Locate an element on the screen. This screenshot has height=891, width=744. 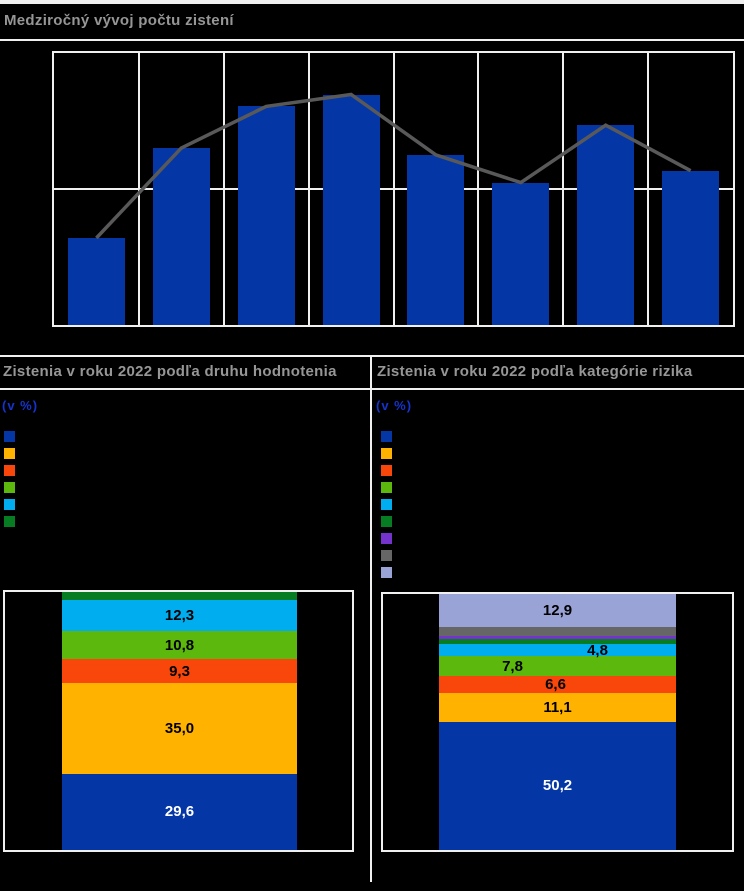
segment-value-label: 50,2 is located at coordinates (557, 786).